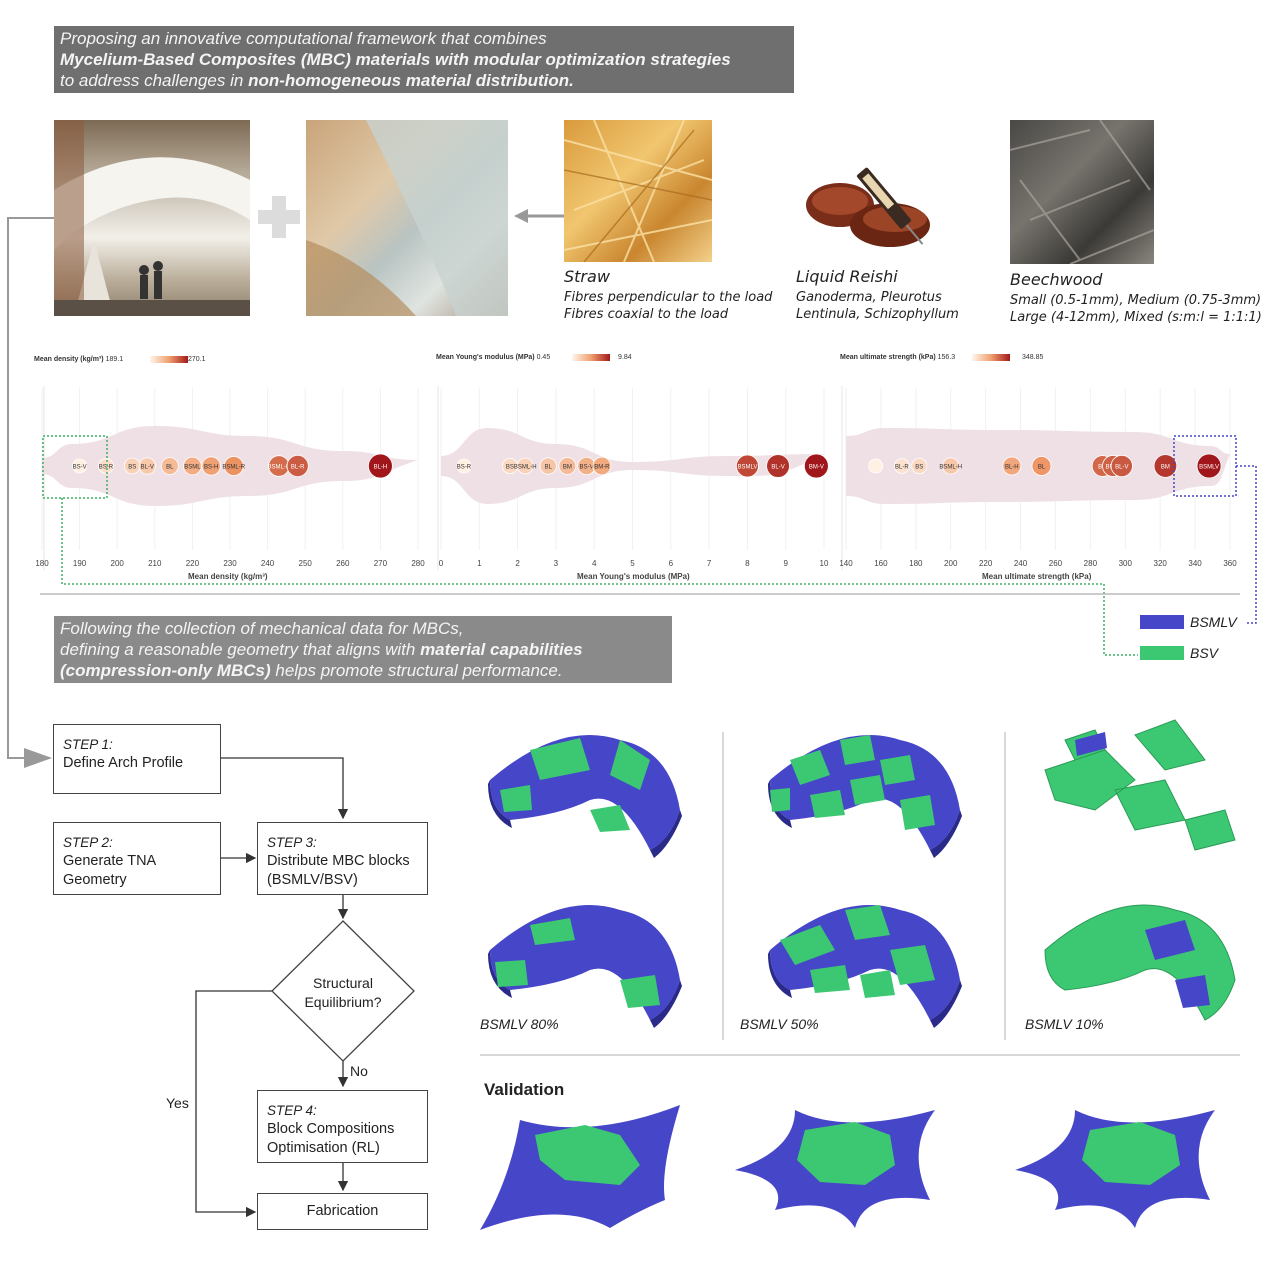  Describe the element at coordinates (479, 563) in the screenshot. I see `tick-label: 1` at that location.